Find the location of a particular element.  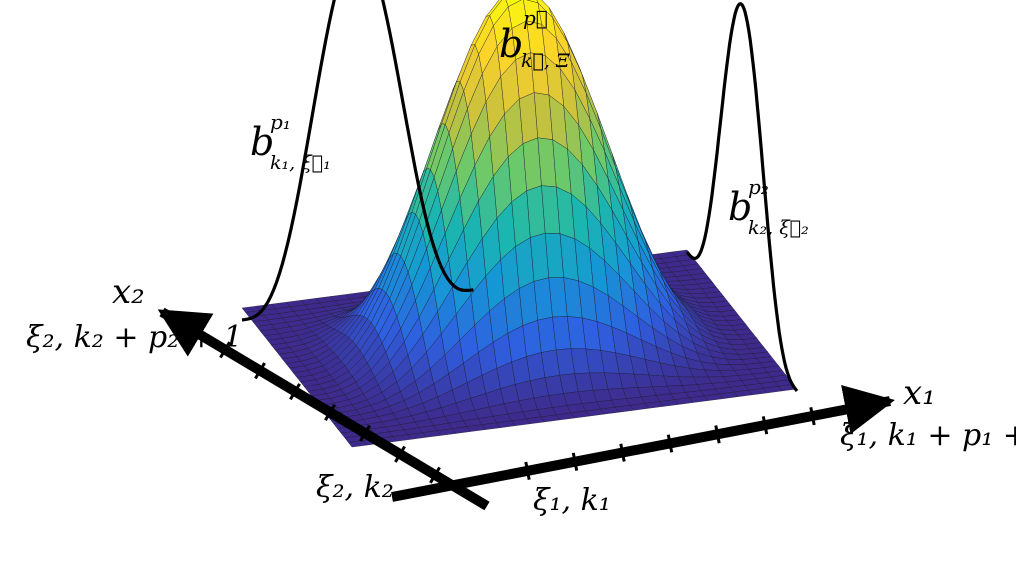

surface-label: b p⃗ k⃗, Ξ is located at coordinates (534, 39).